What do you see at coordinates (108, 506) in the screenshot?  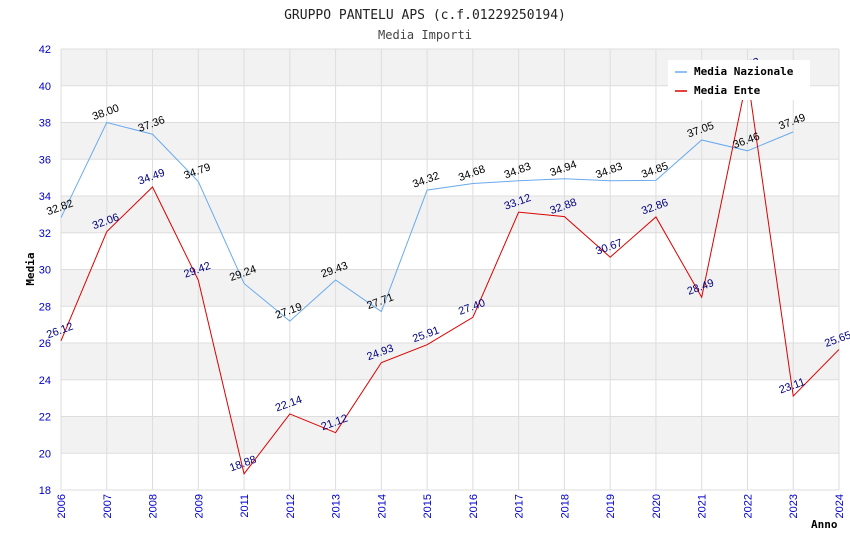 I see `x-tick-label: 2007` at bounding box center [108, 506].